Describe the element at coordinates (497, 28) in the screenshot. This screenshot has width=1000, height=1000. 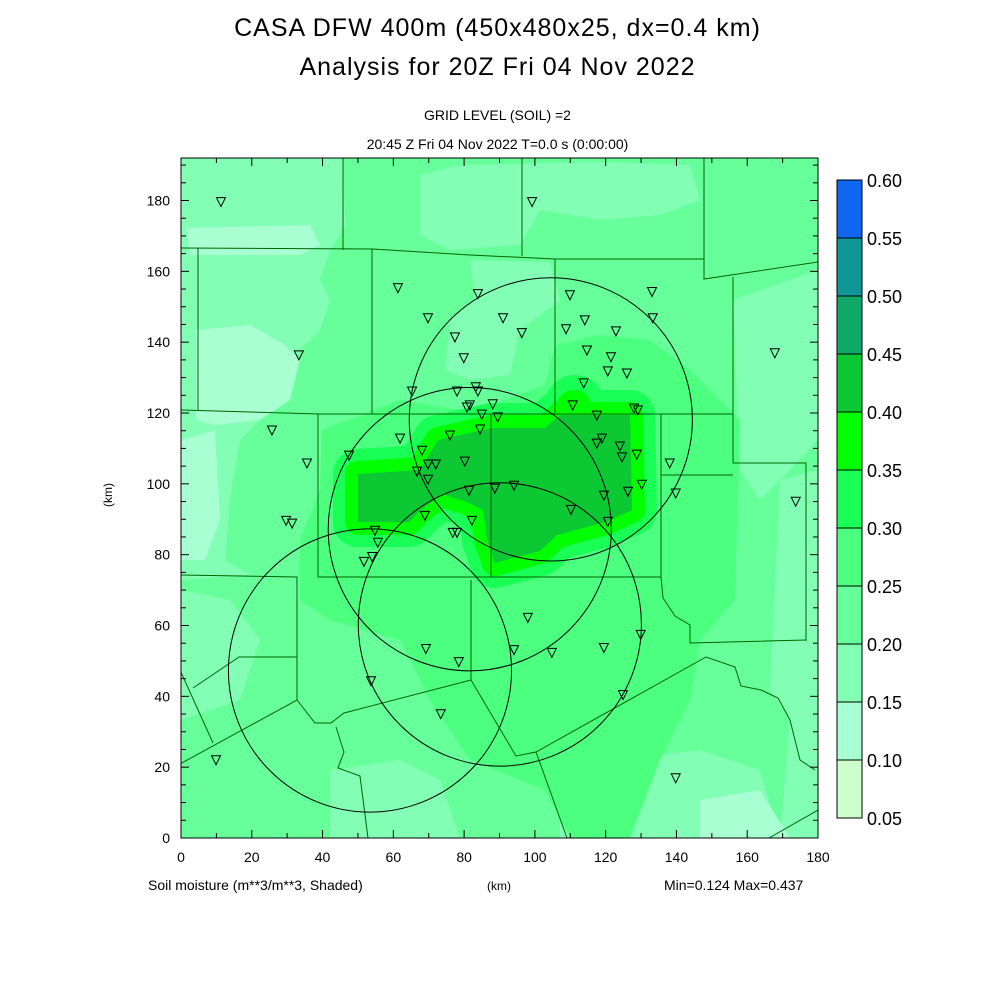
I see `plot-title: CASA DFW 400m (450x480x25, dx=0.4 km)` at that location.